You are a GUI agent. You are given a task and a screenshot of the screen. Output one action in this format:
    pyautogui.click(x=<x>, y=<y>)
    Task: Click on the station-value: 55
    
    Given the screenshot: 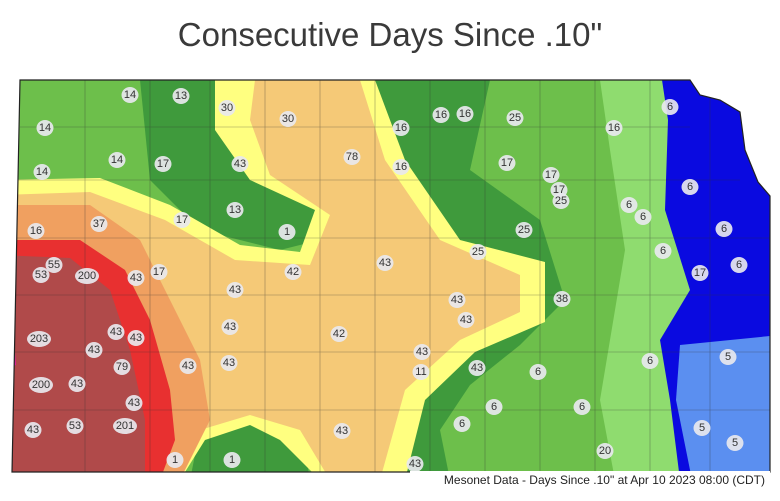 What is the action you would take?
    pyautogui.click(x=54, y=265)
    